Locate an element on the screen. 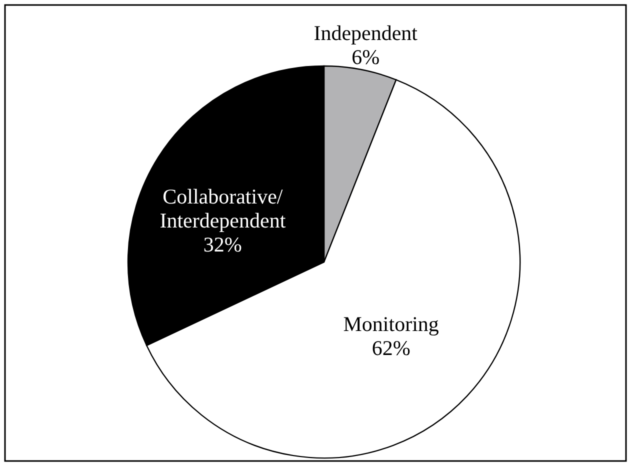 The image size is (631, 466). slice-label: Independent is located at coordinates (366, 32).